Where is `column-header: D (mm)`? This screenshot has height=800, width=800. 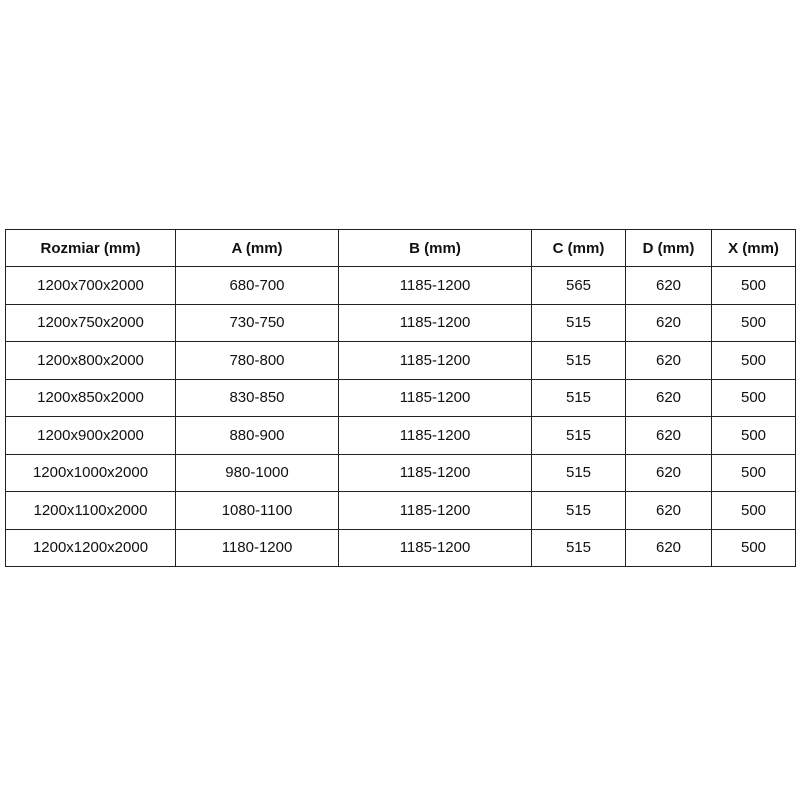
column-header: D (mm) is located at coordinates (668, 248).